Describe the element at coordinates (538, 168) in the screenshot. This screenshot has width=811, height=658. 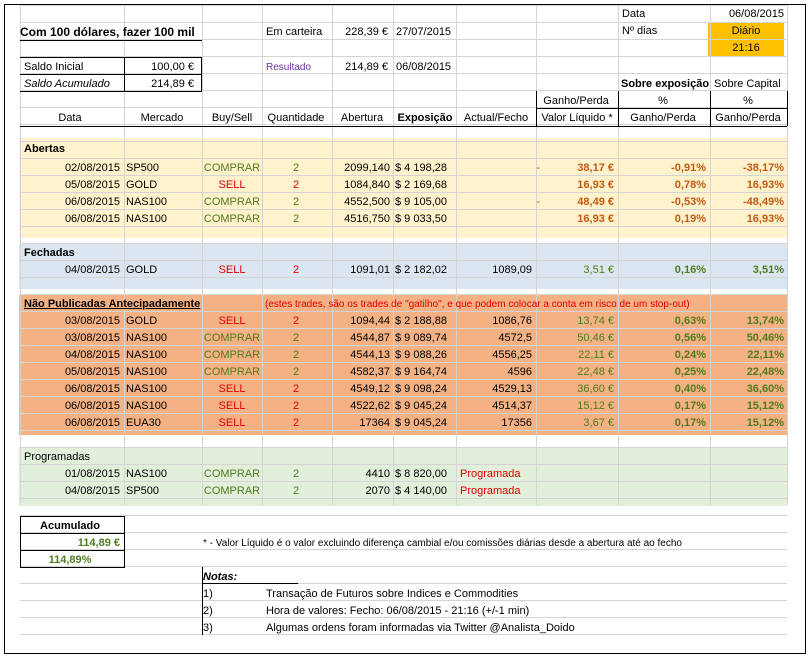
I see `row-actual: -` at that location.